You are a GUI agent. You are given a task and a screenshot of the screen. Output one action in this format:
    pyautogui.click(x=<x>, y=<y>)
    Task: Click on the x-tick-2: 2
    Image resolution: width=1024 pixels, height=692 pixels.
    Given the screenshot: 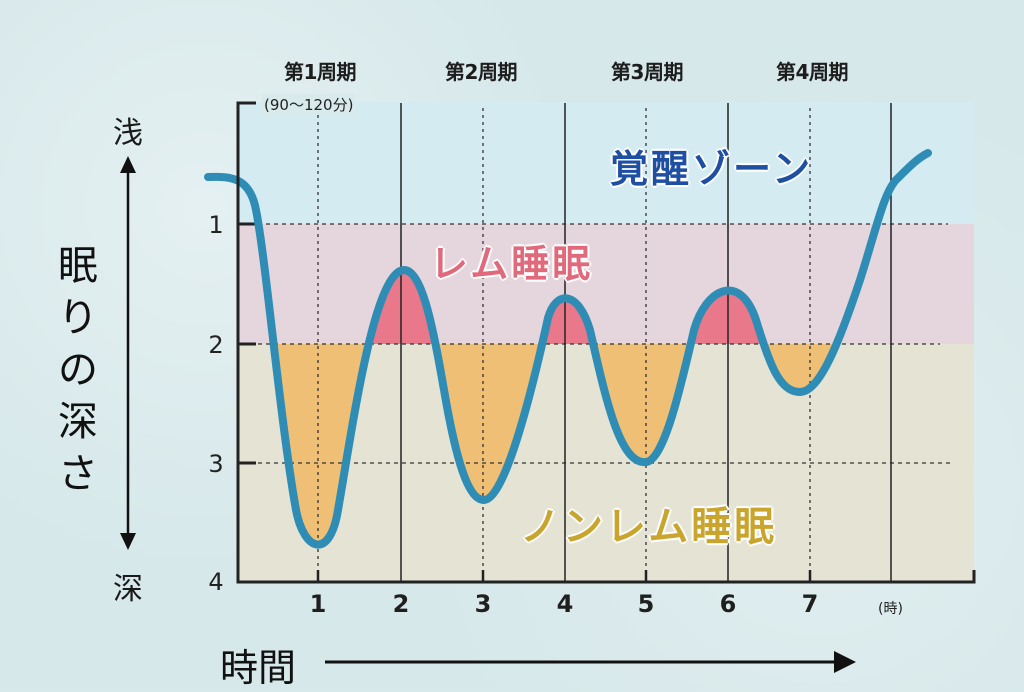 What is the action you would take?
    pyautogui.click(x=401, y=604)
    